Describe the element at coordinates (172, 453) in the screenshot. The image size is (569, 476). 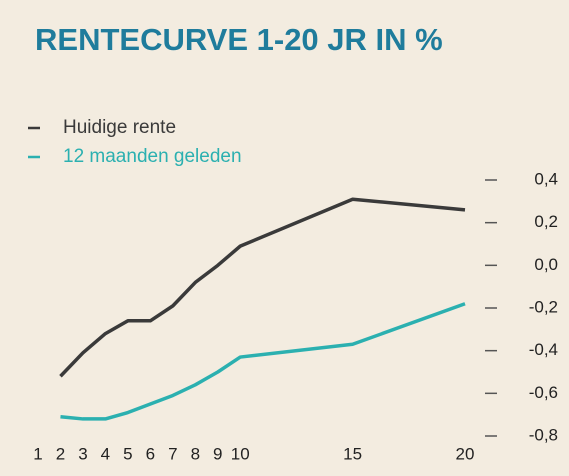
I see `x-tick-label: 7` at that location.